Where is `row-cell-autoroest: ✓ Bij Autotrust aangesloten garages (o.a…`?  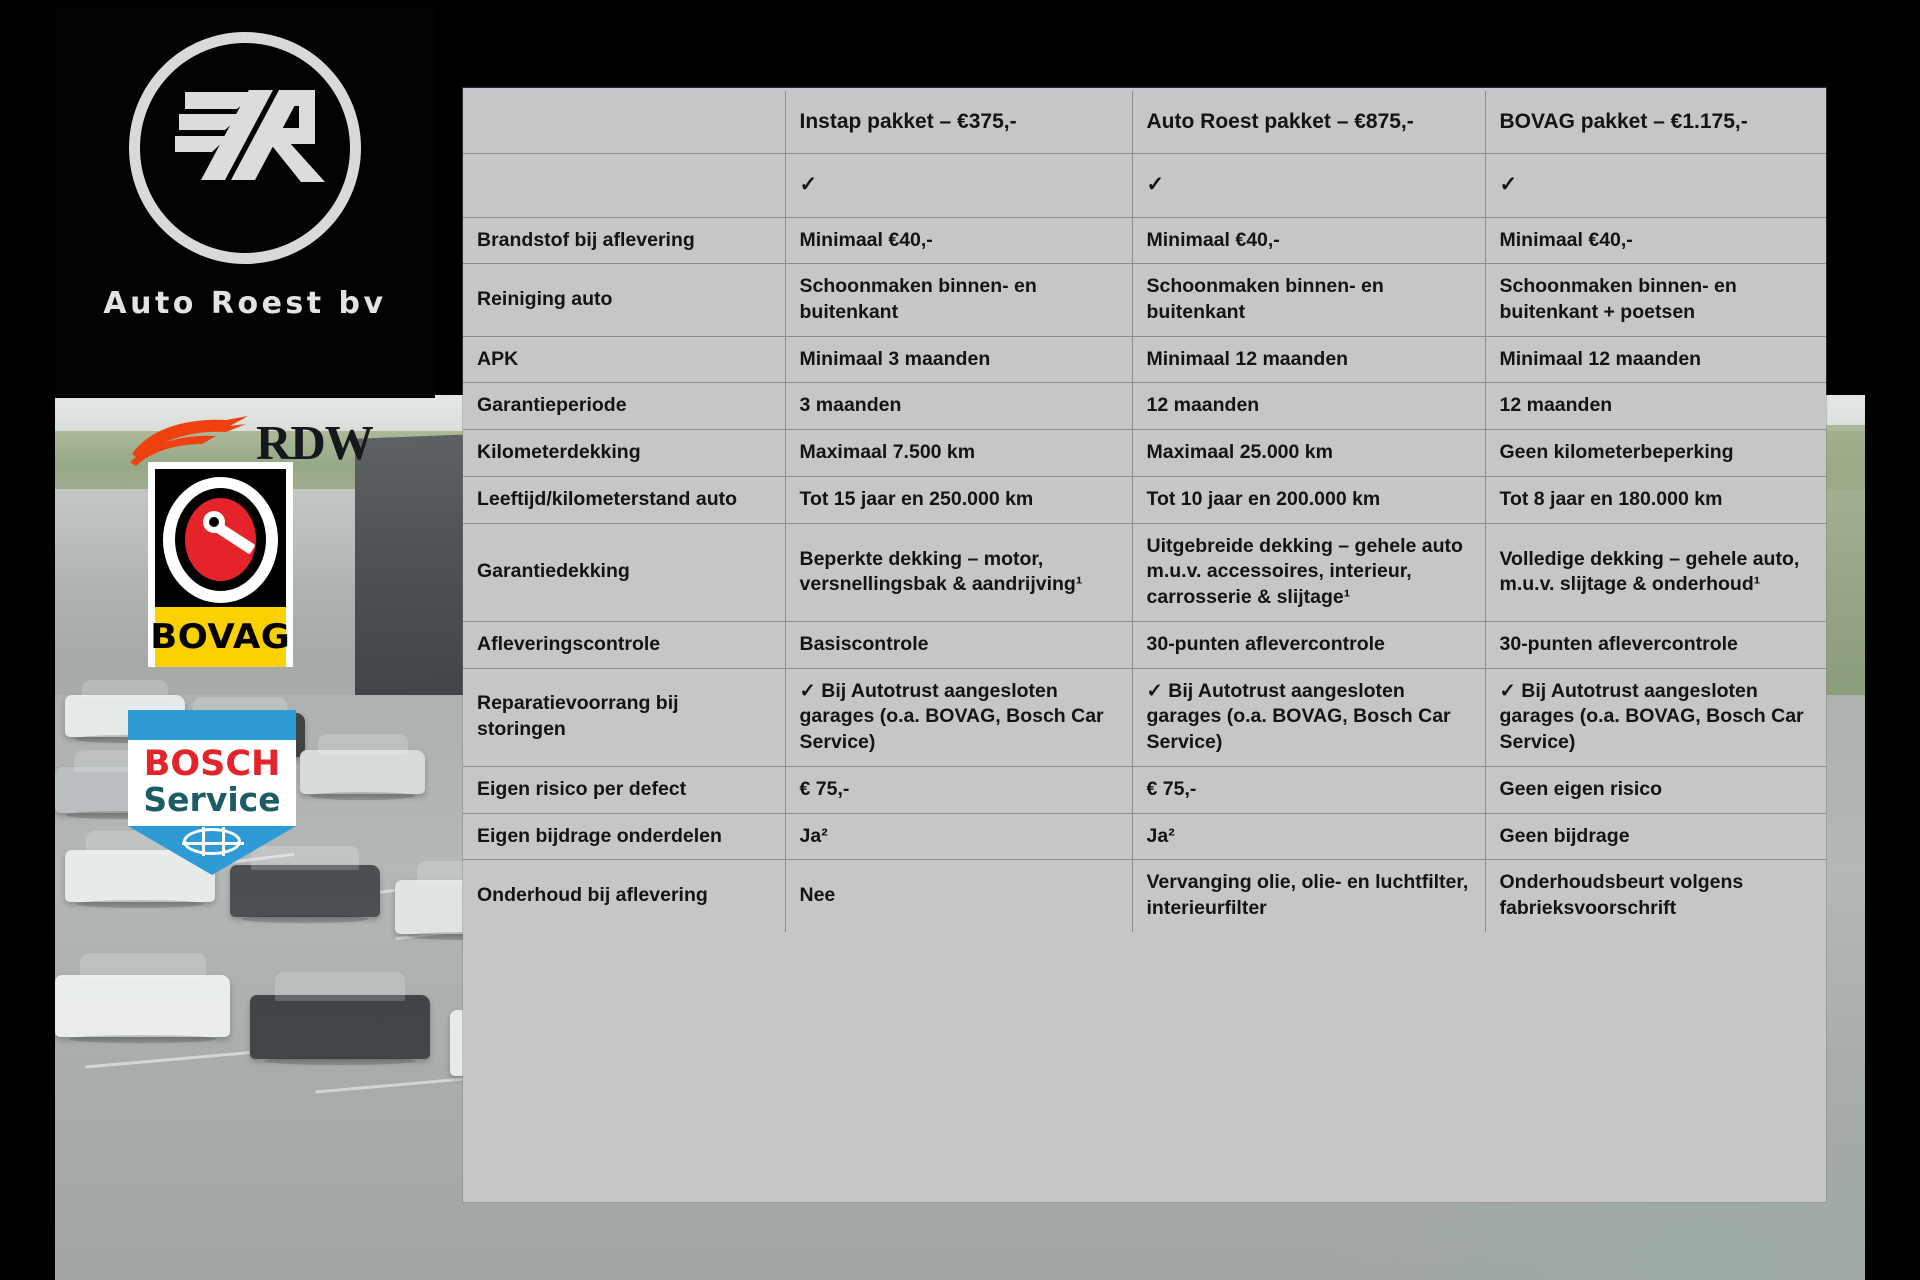
row-cell-autoroest: ✓ Bij Autotrust aangesloten garages (o.a… is located at coordinates (1309, 717).